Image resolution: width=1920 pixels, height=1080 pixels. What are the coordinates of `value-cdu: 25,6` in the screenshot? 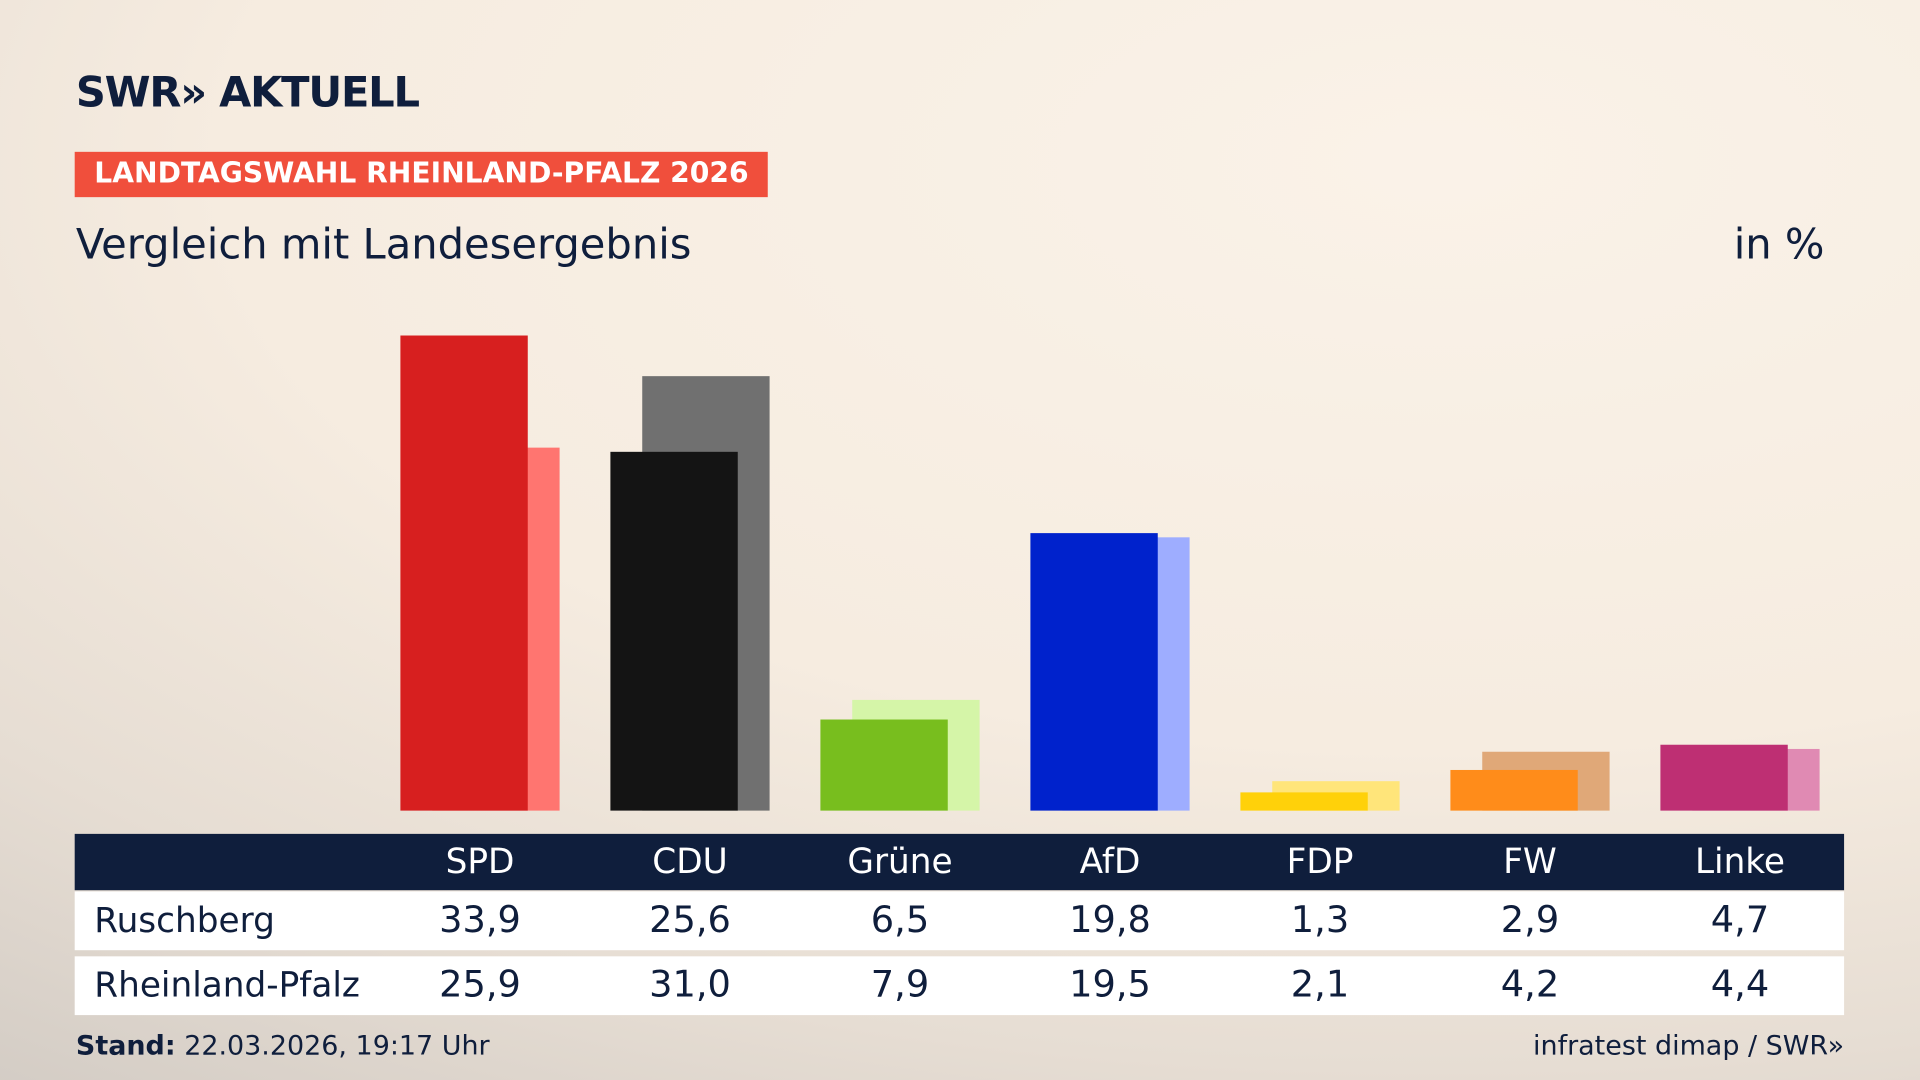 It's located at (690, 920).